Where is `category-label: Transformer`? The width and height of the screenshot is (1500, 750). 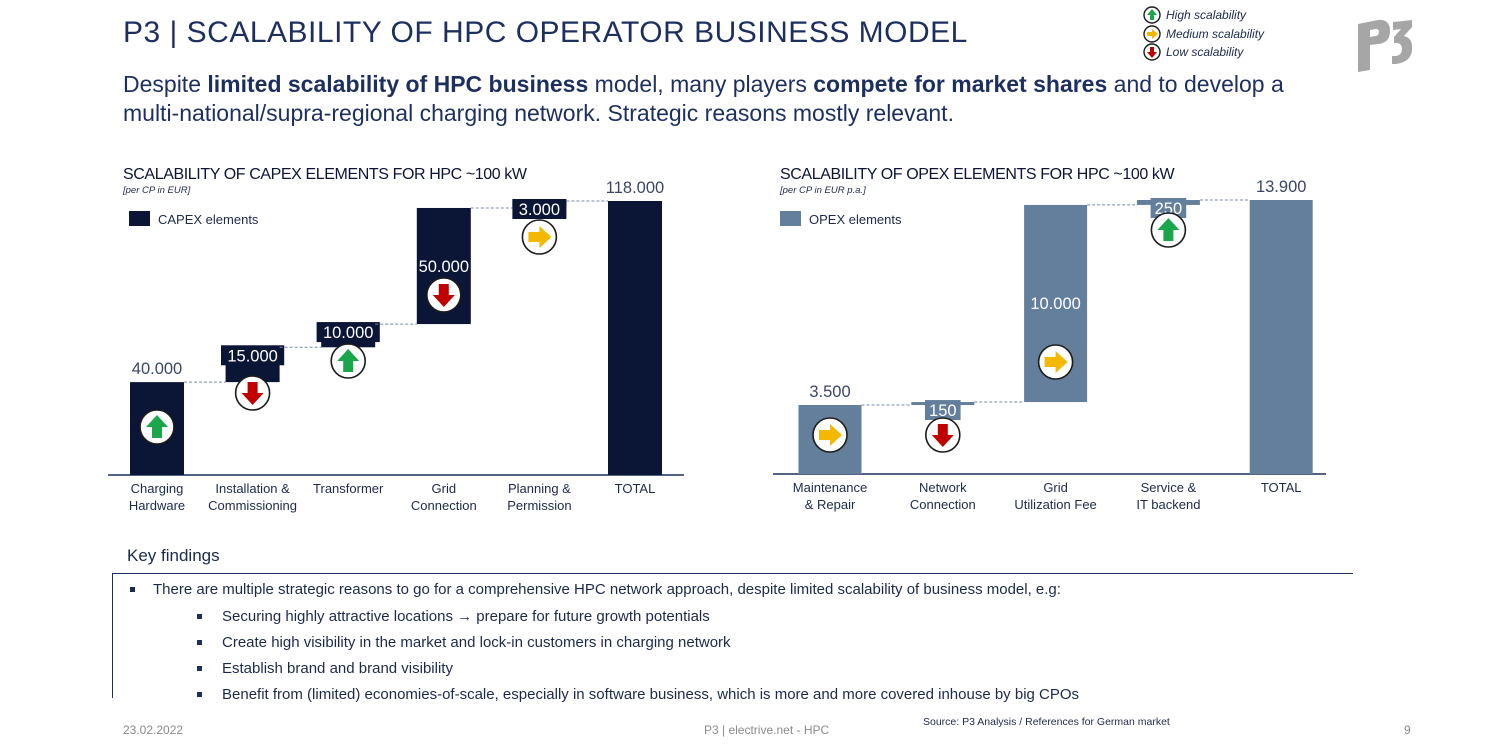
category-label: Transformer is located at coordinates (348, 488).